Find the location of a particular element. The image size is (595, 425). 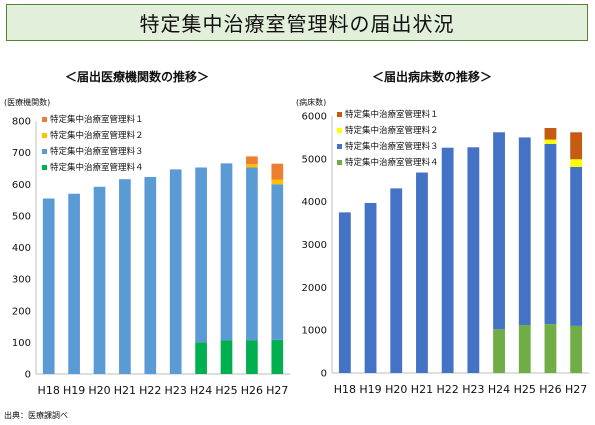

y-tick-label: 400 is located at coordinates (21, 248).